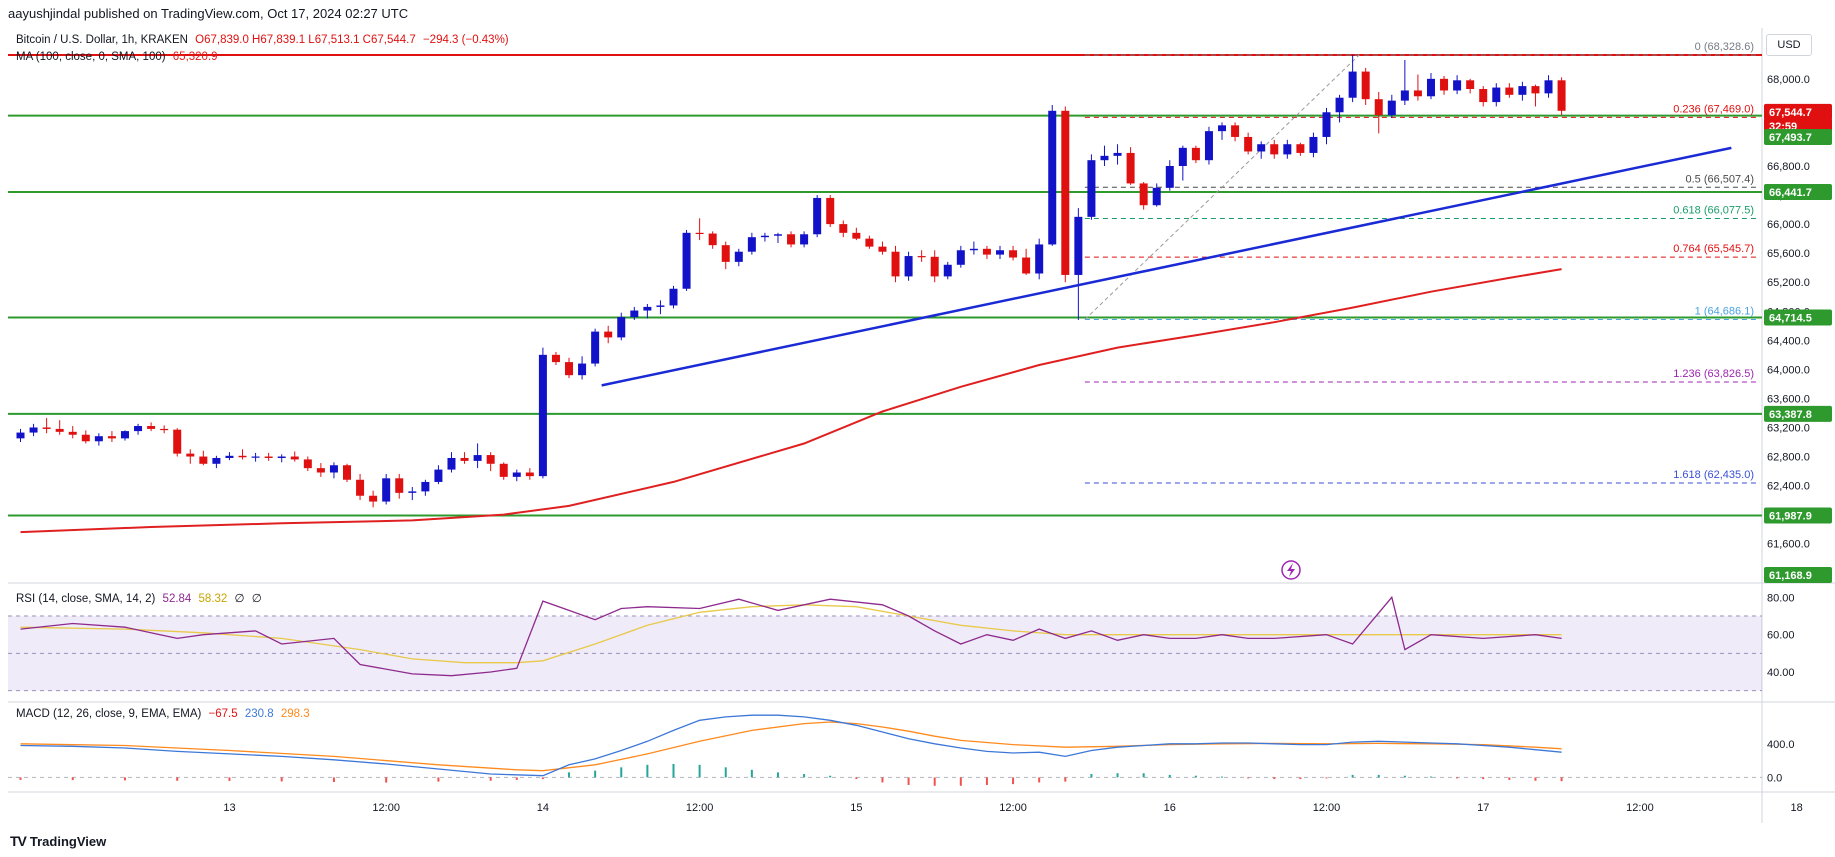 The height and width of the screenshot is (857, 1835). Describe the element at coordinates (1291, 570) in the screenshot. I see `lightning-icon` at that location.